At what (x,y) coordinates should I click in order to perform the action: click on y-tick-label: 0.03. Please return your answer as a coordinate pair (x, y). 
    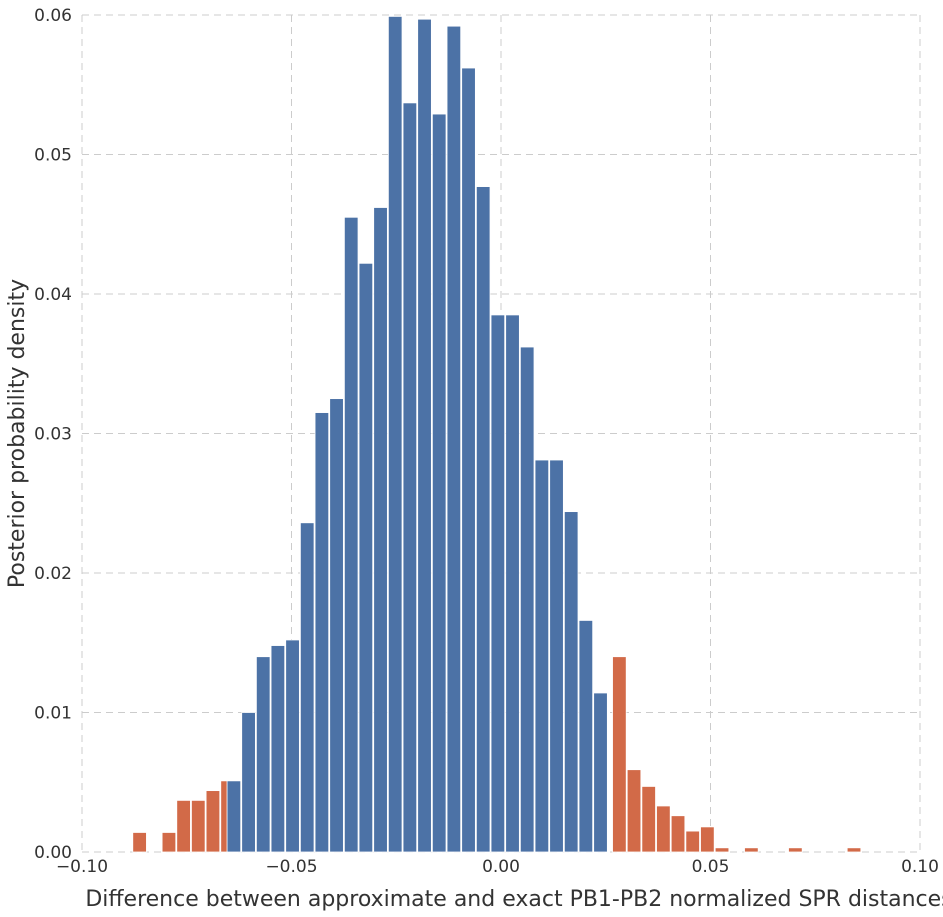
    Looking at the image, I should click on (53, 435).